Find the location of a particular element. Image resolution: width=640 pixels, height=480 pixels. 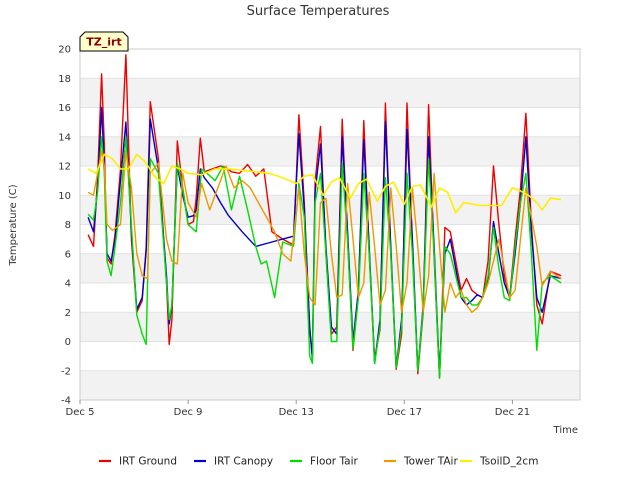

x-tick-labels: Dec 5 Dec 9 Dec 13 Dec 17 Dec 21 is located at coordinates (298, 409).